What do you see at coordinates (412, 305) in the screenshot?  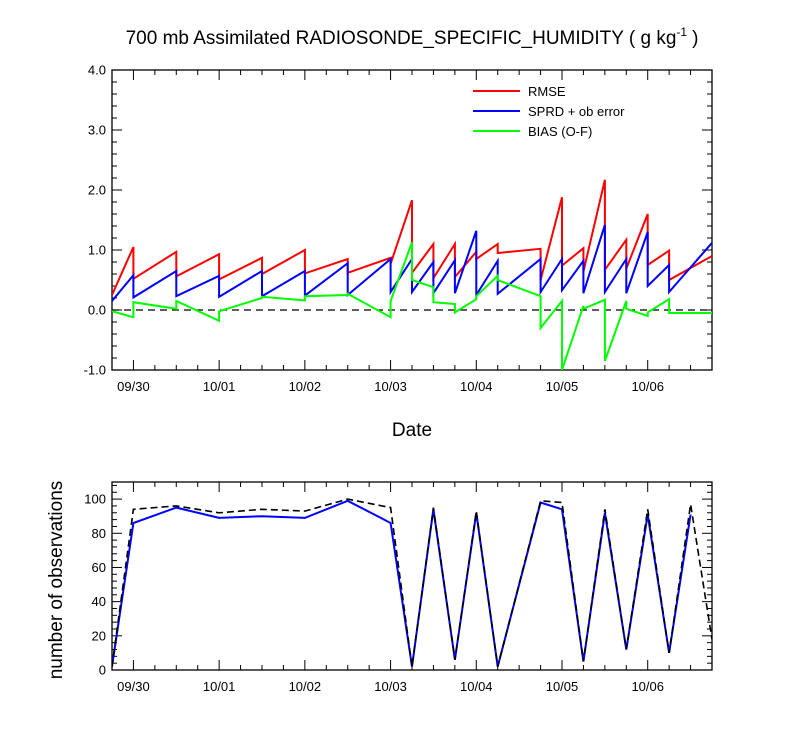 I see `series-line-bias-o-f` at bounding box center [412, 305].